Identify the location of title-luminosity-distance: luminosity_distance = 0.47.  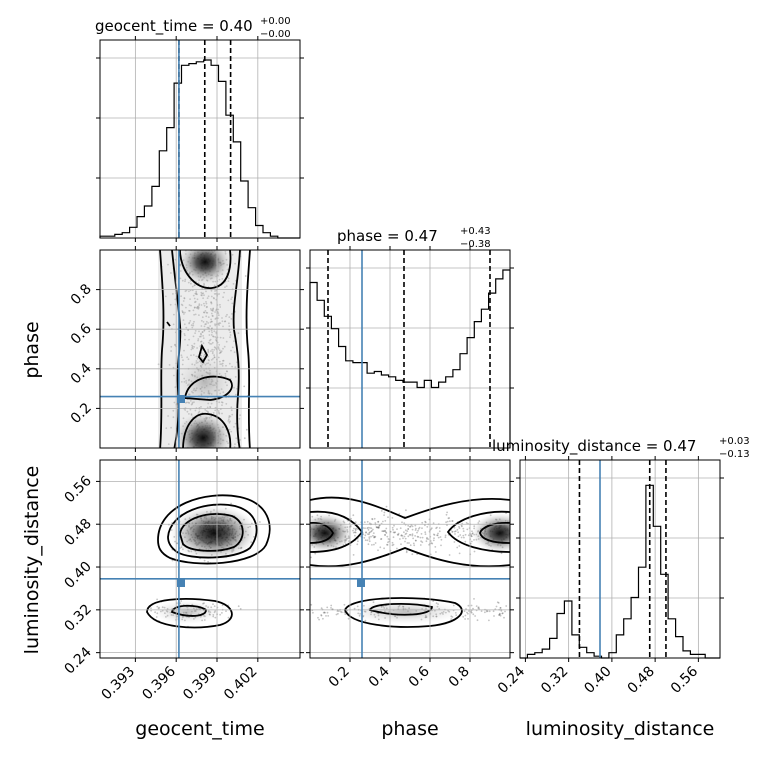
(594, 446).